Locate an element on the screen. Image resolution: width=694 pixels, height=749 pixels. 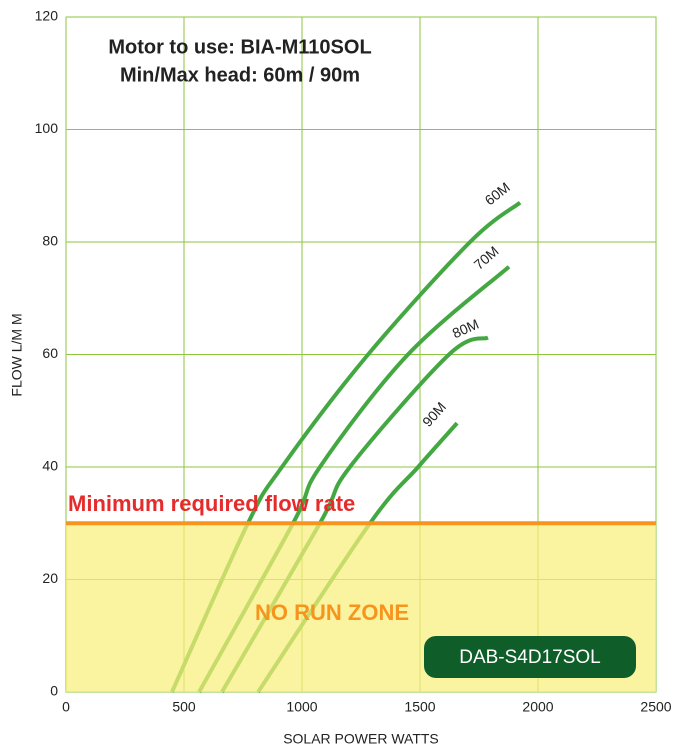
model-badge is located at coordinates (530, 657).